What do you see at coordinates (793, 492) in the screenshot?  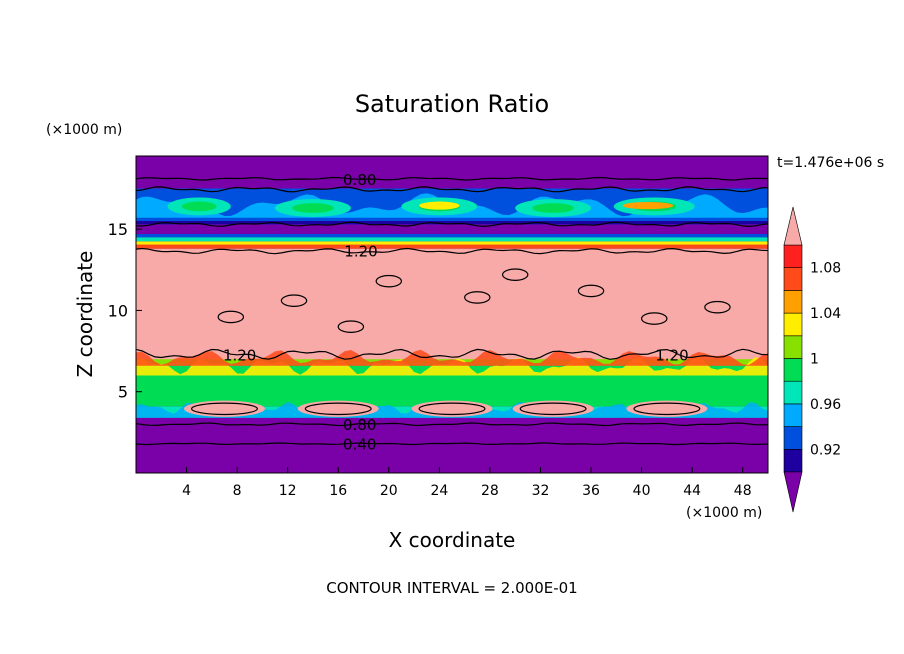 I see `colorbar-lower-arrow` at bounding box center [793, 492].